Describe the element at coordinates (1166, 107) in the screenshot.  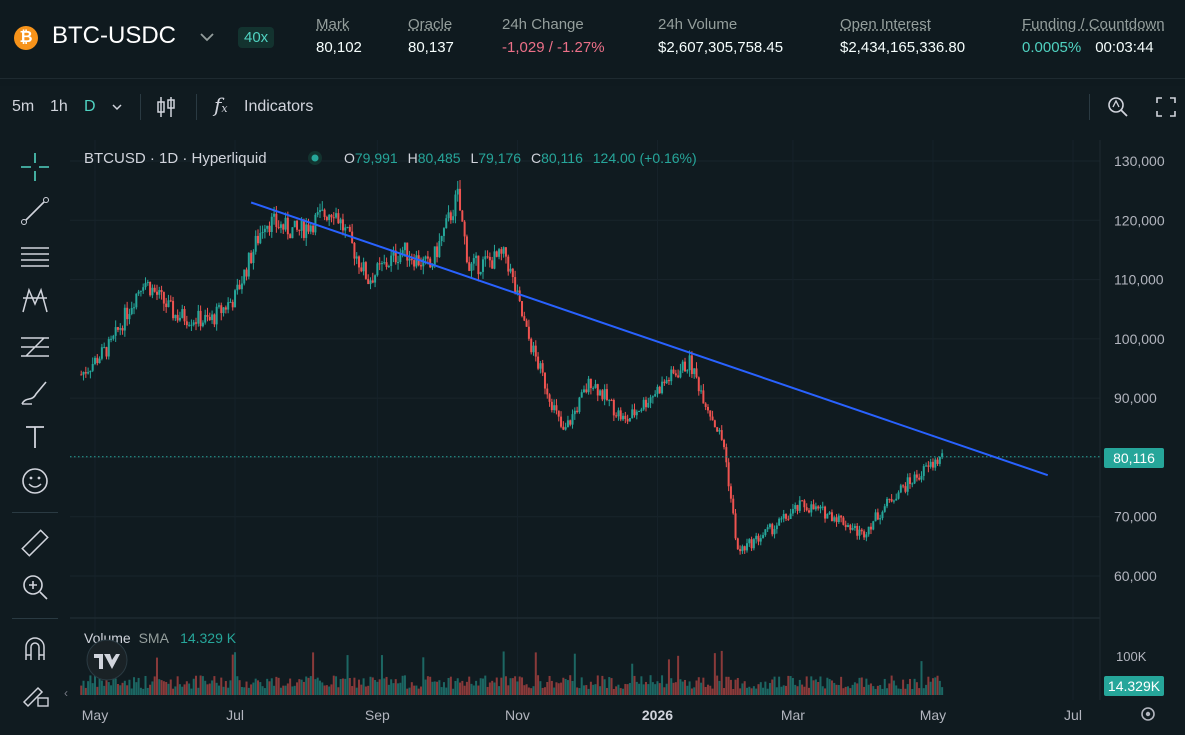
I see `fullscreen-icon` at that location.